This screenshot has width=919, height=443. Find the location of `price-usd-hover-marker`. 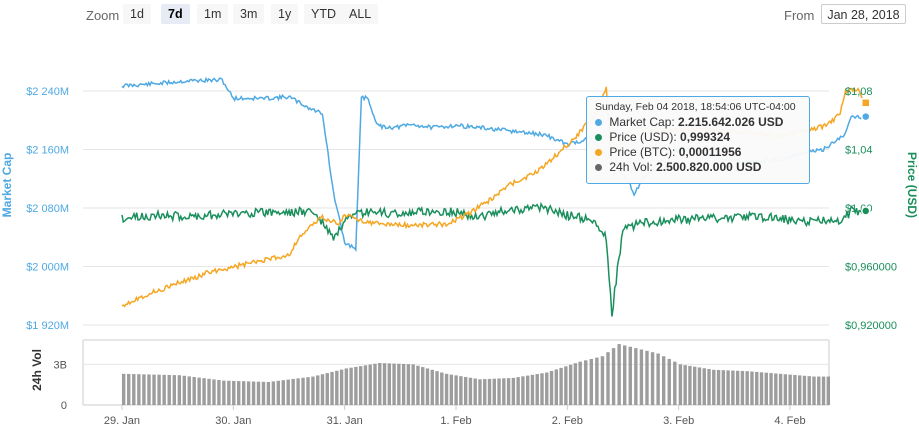

price-usd-hover-marker is located at coordinates (865, 211).